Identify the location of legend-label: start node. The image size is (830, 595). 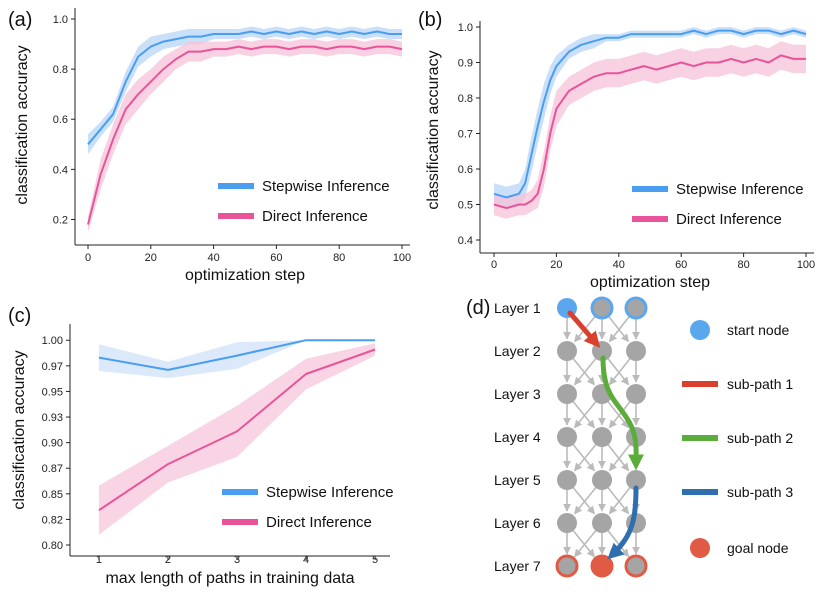
(758, 330).